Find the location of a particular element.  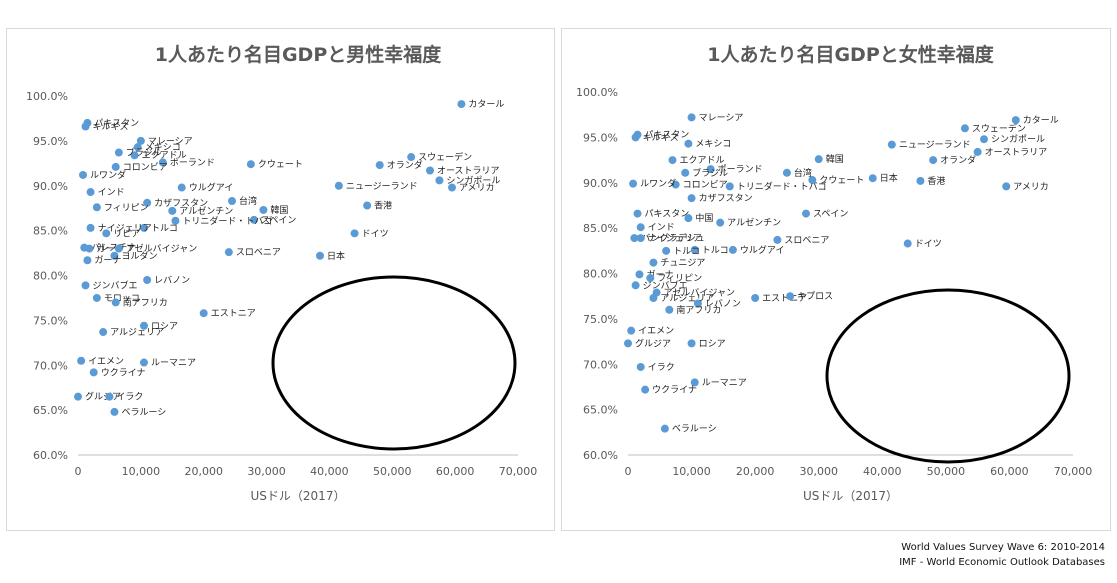

point-label: アメリカ is located at coordinates (477, 188).